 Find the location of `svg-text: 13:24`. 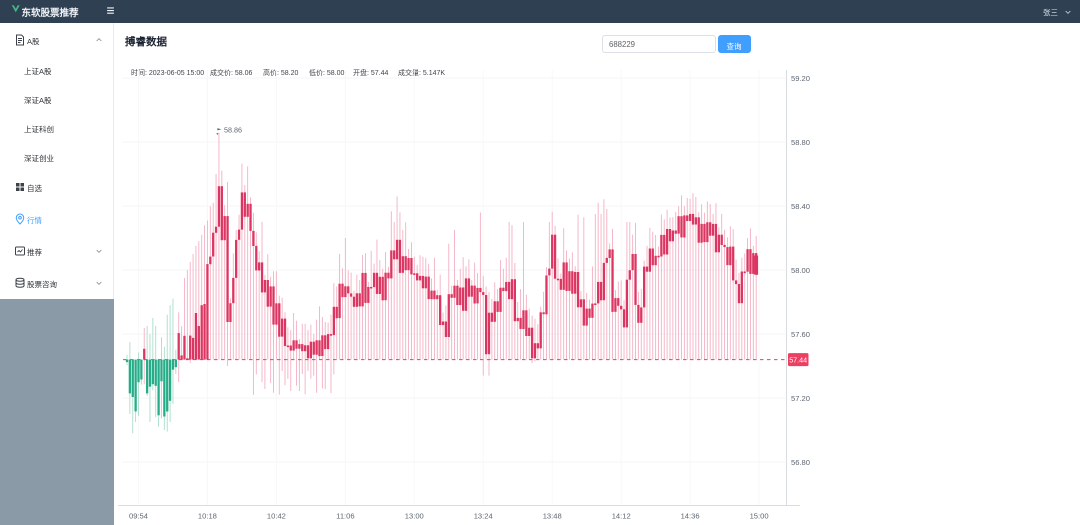

svg-text: 13:24 is located at coordinates (483, 516).